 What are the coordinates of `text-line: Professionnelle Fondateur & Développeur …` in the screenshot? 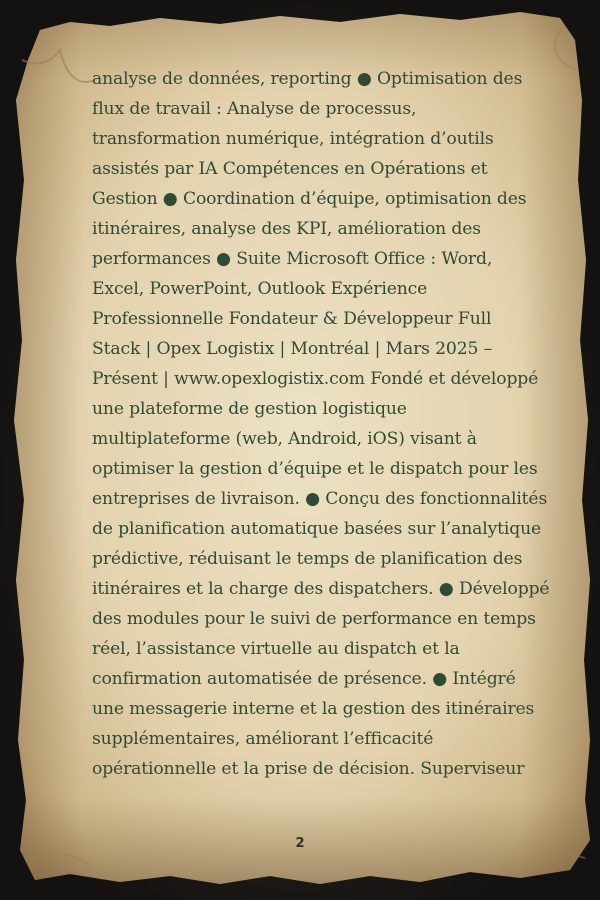 It's located at (292, 319).